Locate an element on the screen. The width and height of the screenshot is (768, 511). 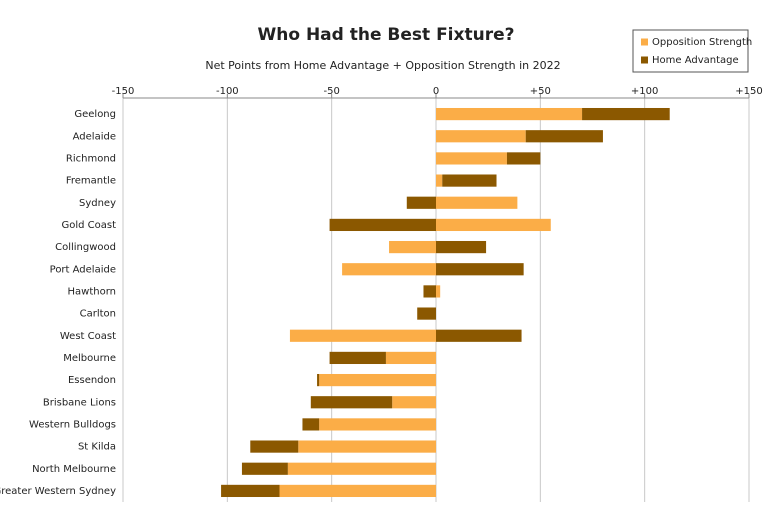
y-tick-label: Western Bulldogs is located at coordinates (72, 424).